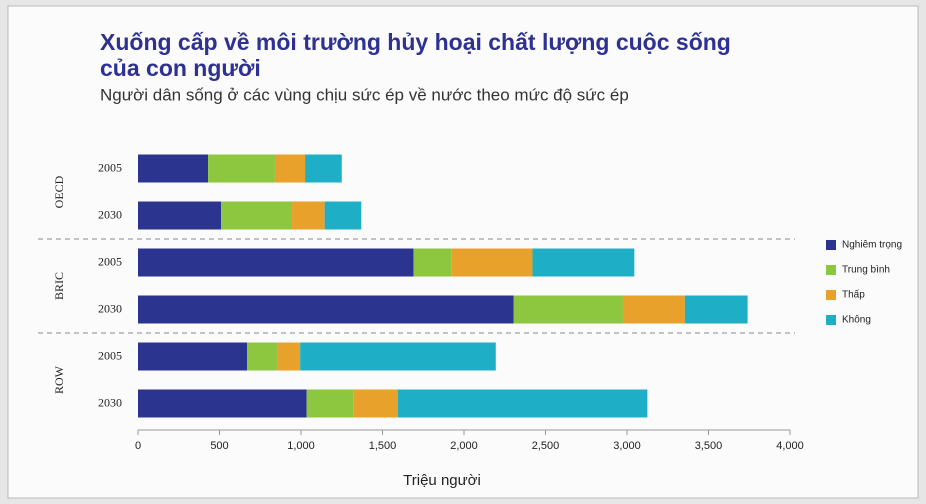  What do you see at coordinates (856, 320) in the screenshot?
I see `legend-label: Không` at bounding box center [856, 320].